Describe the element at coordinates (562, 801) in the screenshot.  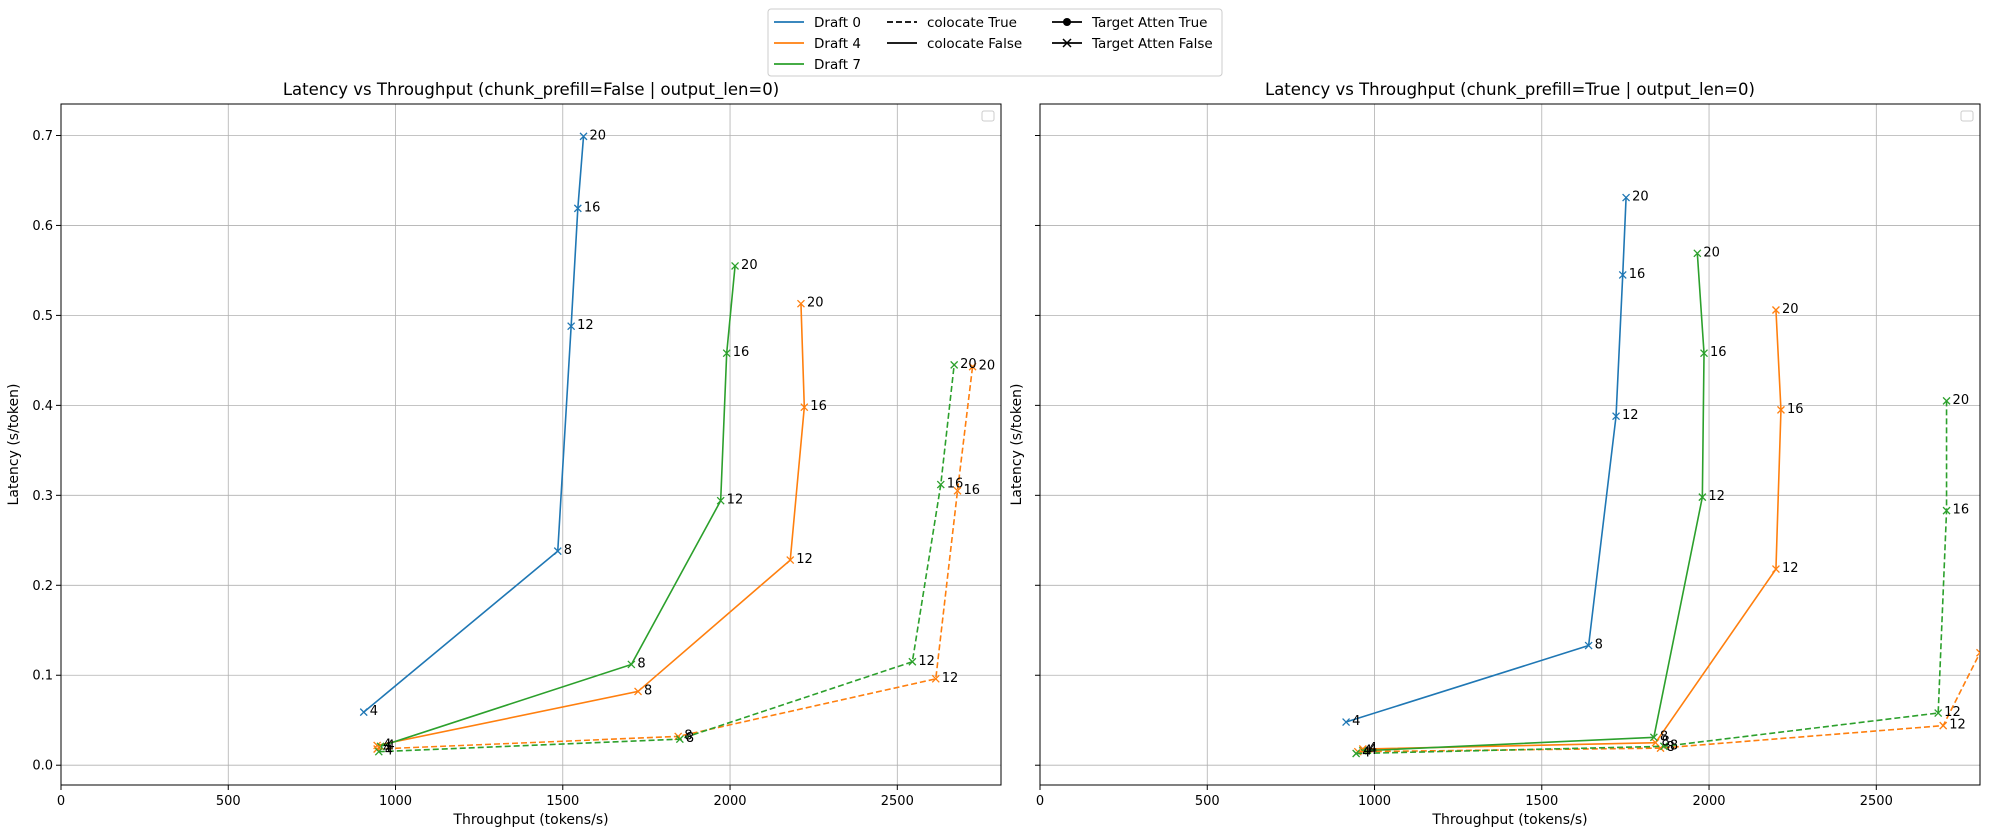
I see `x-tick-label: 1500` at that location.